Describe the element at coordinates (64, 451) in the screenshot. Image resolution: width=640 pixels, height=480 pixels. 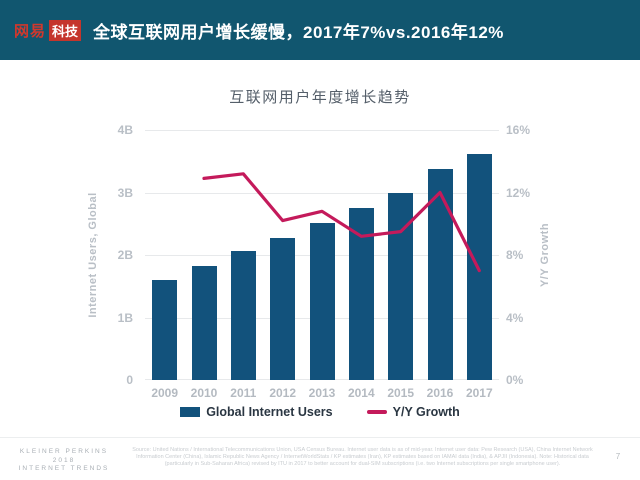
I see `brand-line-1: KLEINER PERKINS` at that location.